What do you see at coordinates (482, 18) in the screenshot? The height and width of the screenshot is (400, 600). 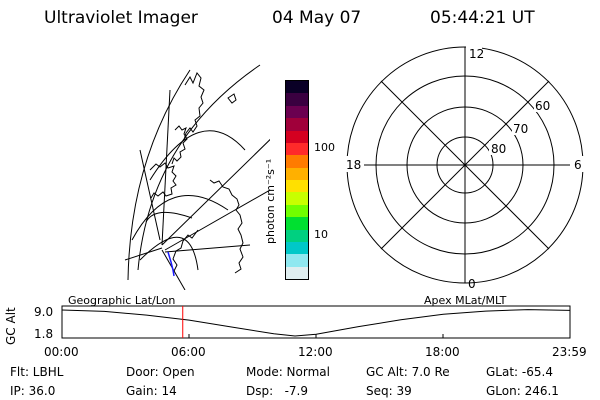 I see `observation-time: 05:44:21 UT` at bounding box center [482, 18].